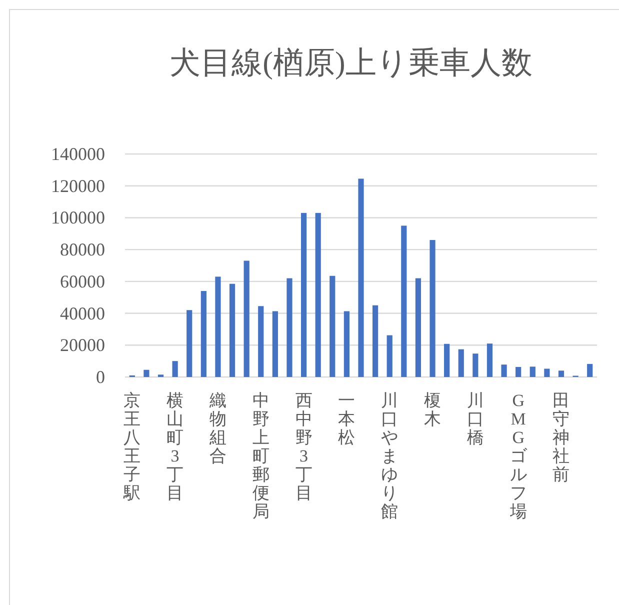  I want to click on ytick: 20000, so click(82, 345).